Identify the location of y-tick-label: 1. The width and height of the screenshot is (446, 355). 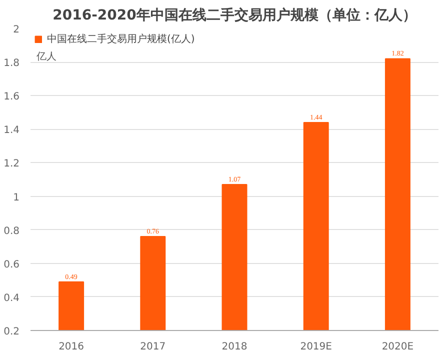
(16, 198).